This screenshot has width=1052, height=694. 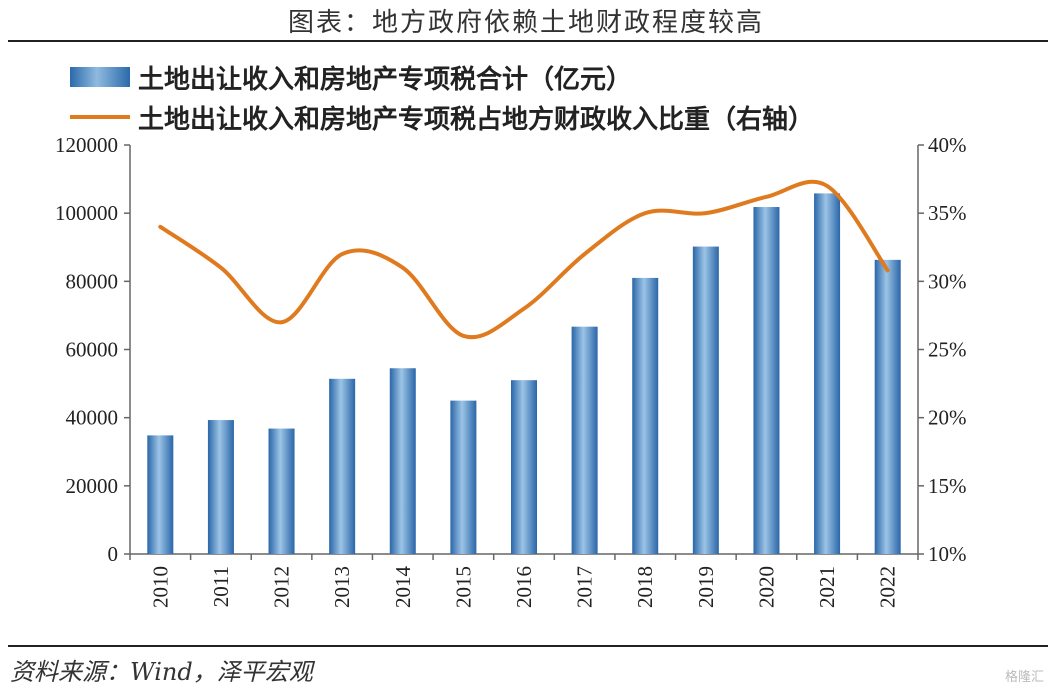 What do you see at coordinates (888, 587) in the screenshot?
I see `x-tick-label: 2022` at bounding box center [888, 587].